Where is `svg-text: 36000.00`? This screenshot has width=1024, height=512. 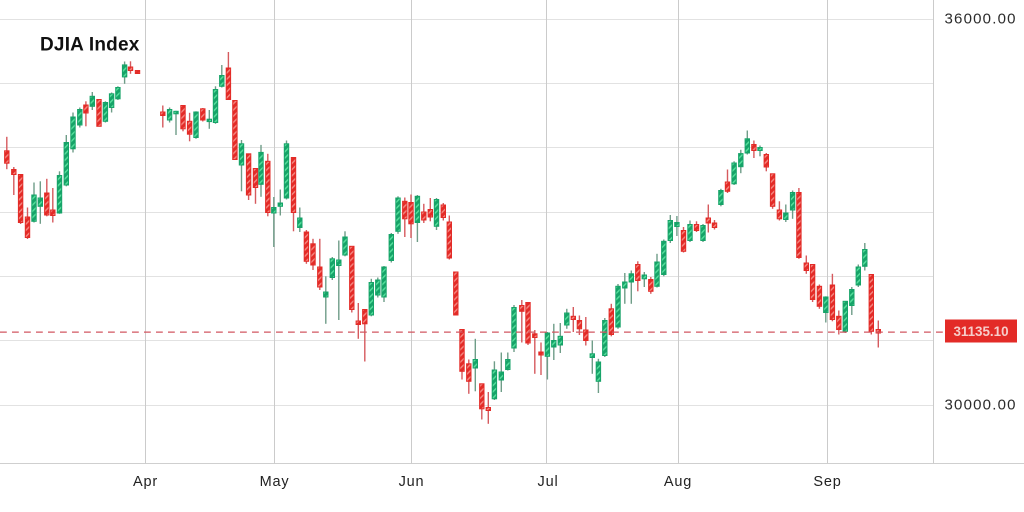
svg-text: 36000.00 is located at coordinates (981, 18).